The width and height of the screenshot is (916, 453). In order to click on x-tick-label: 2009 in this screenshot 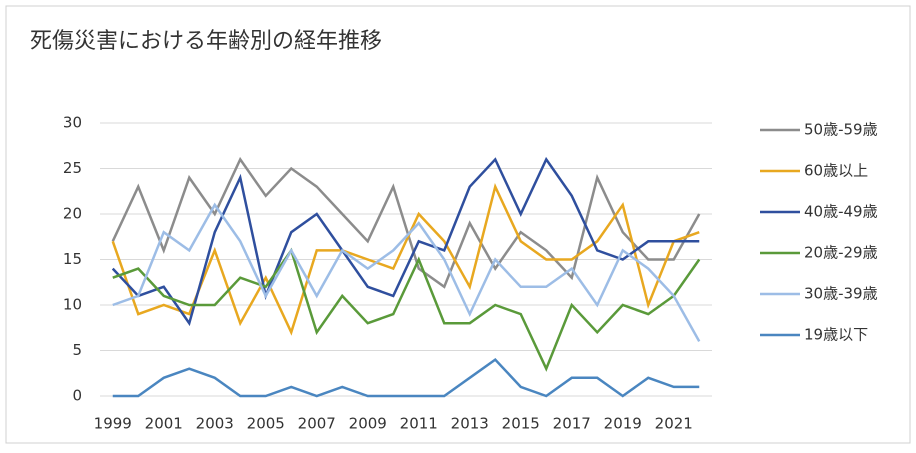, I will do `click(368, 424)`.